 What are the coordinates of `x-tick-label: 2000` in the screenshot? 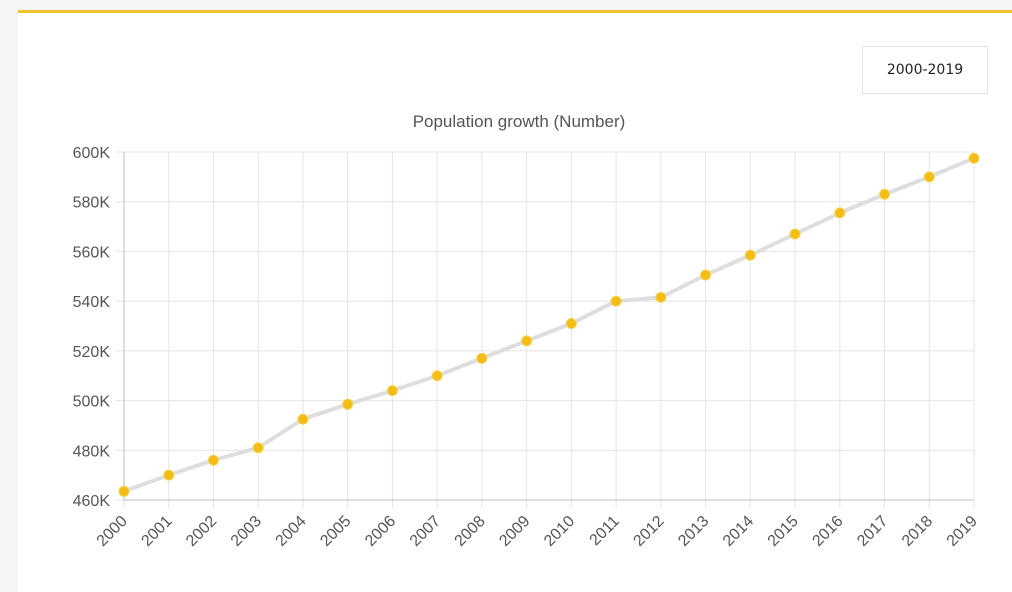 It's located at (112, 531).